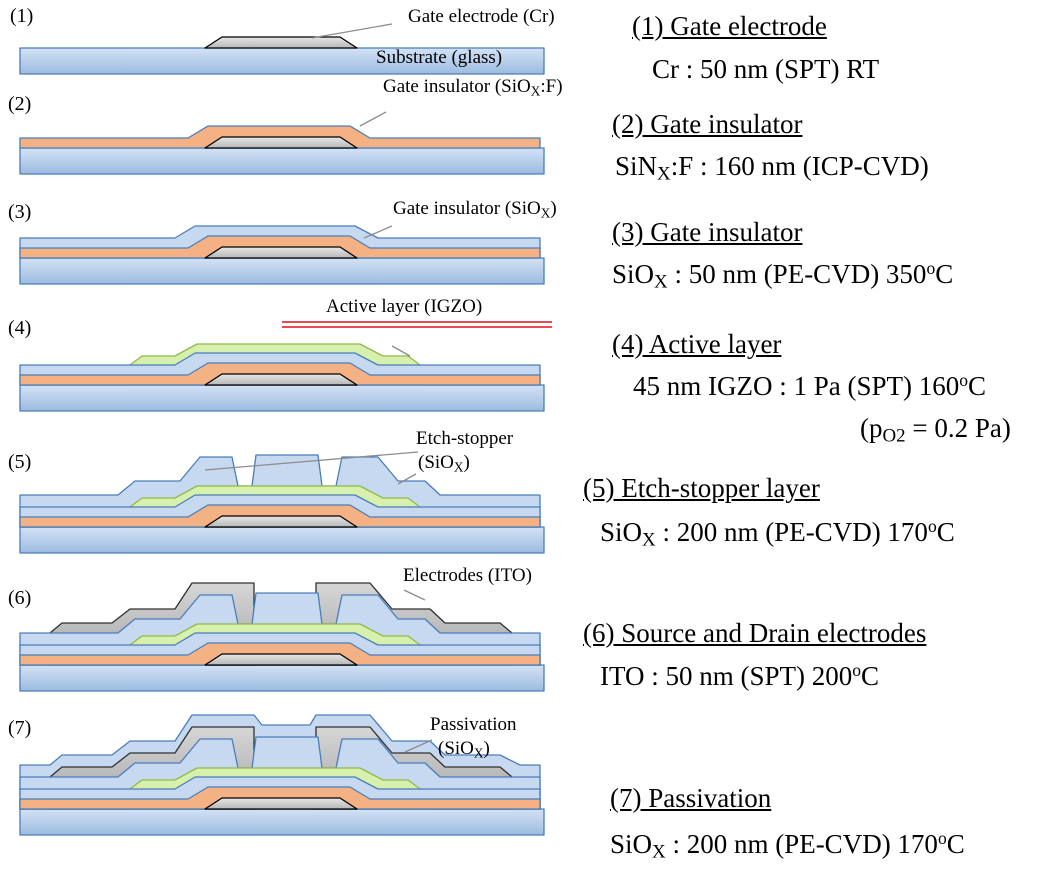 The height and width of the screenshot is (869, 1060). I want to click on step-detail: SiOX : 50 nm (PE-CVD) 350oC, so click(782, 276).